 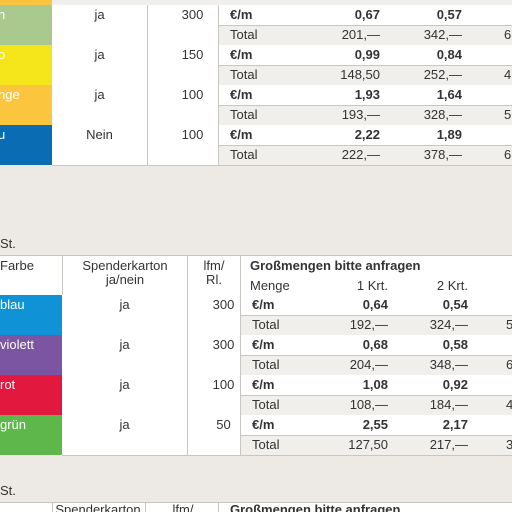 What do you see at coordinates (125, 272) in the screenshot?
I see `header-text: Spenderkarton ja/nein` at bounding box center [125, 272].